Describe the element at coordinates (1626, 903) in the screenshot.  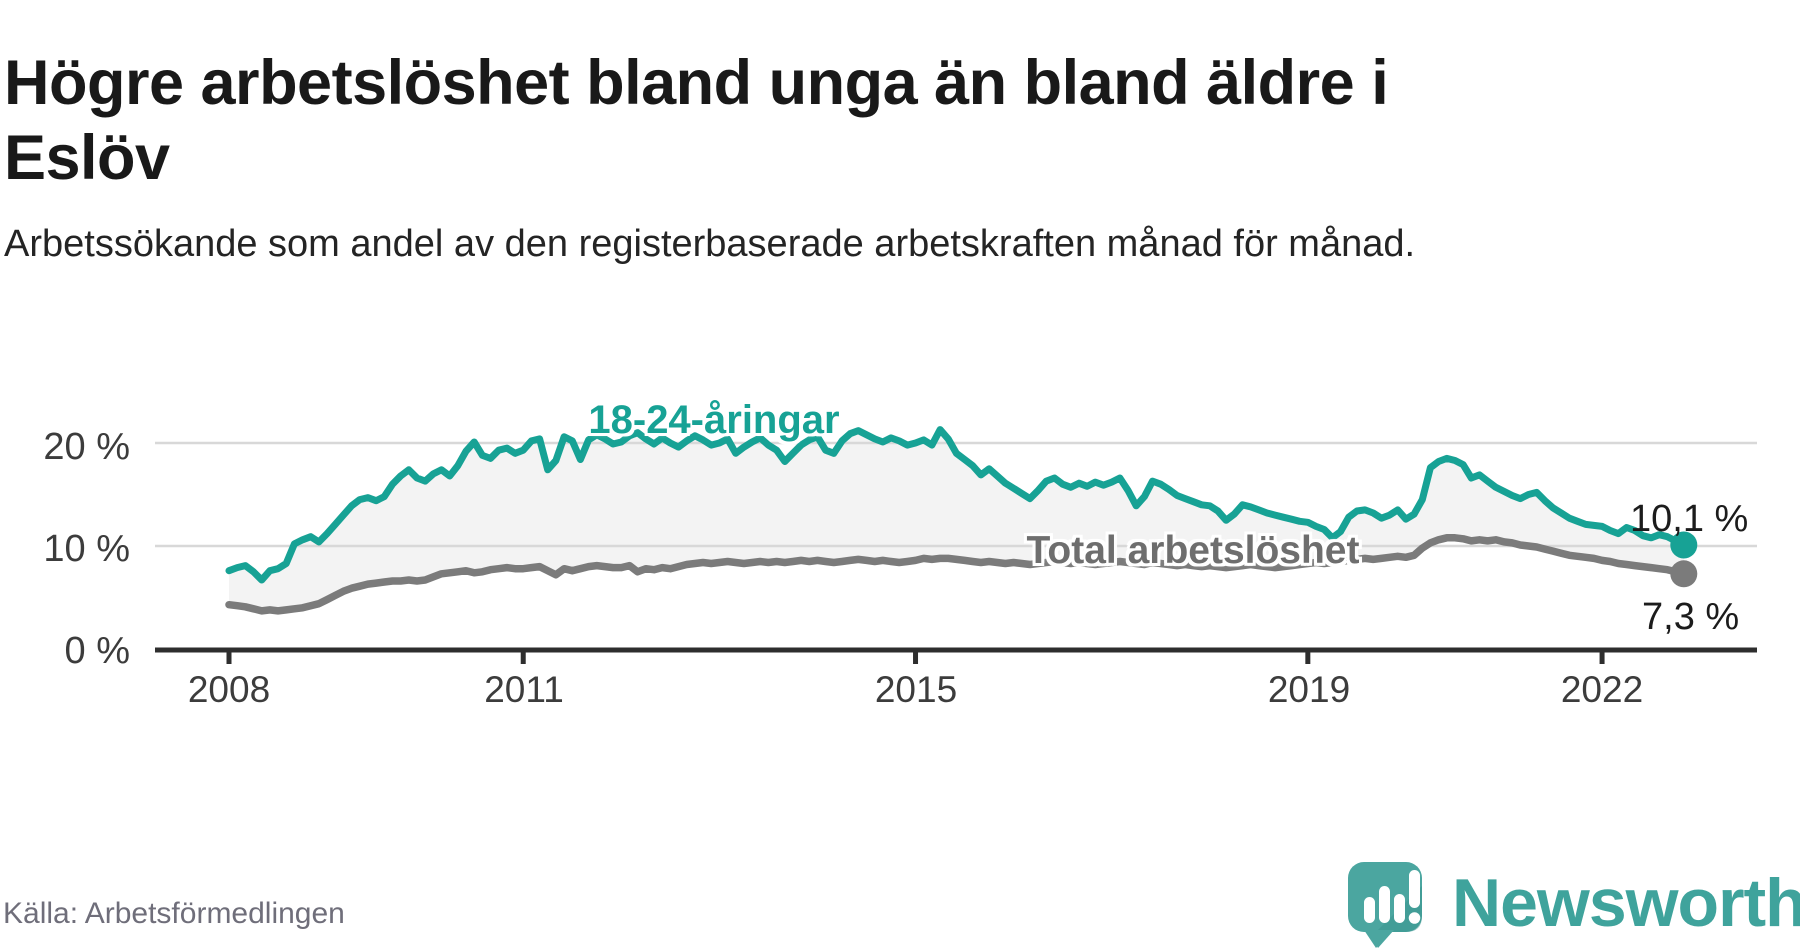
I see `brand-wordmark: Newsworthy` at that location.